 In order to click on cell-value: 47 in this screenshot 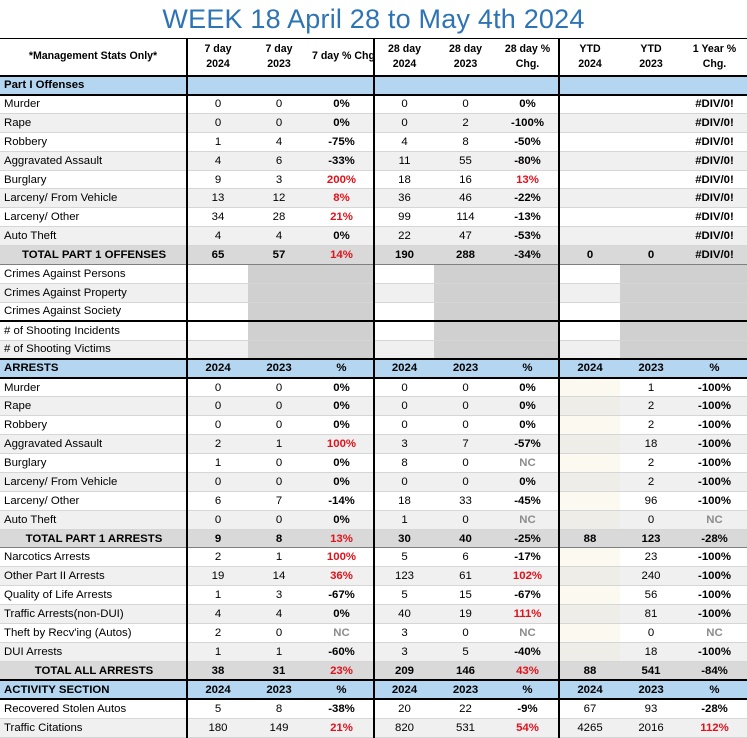, I will do `click(465, 236)`.